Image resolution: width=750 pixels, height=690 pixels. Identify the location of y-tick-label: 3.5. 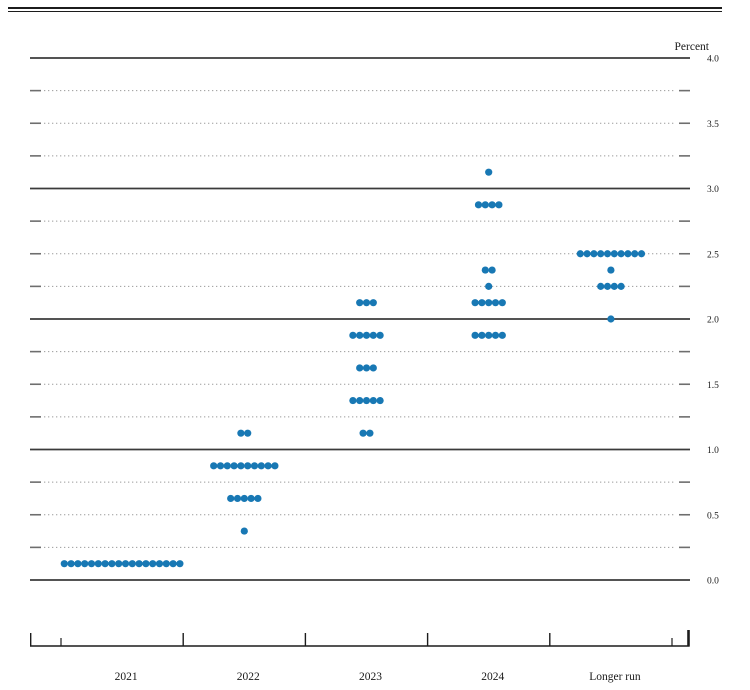
(713, 125).